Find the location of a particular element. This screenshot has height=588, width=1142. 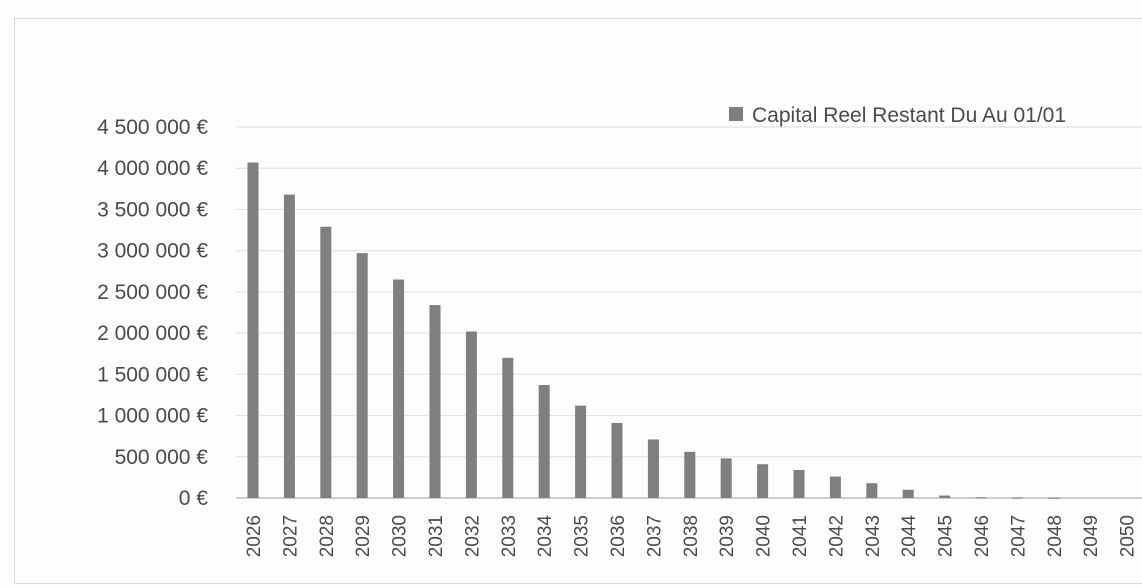

x-tick-label: 2040 is located at coordinates (764, 536).